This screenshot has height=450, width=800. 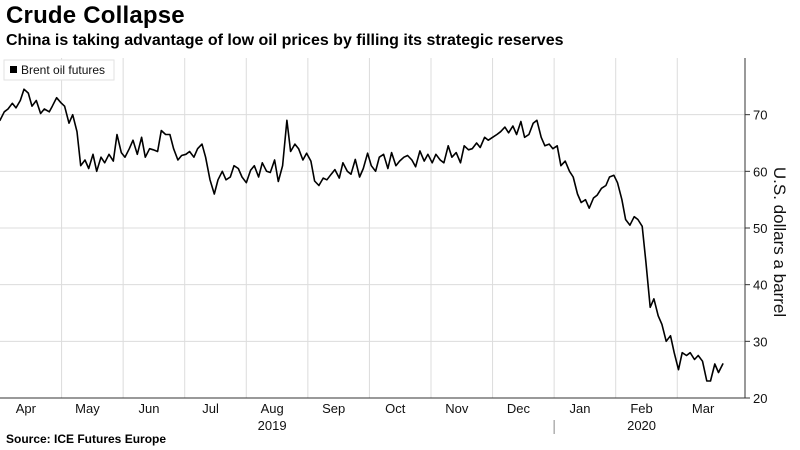 I want to click on y-tick-label: 20, so click(x=760, y=398).